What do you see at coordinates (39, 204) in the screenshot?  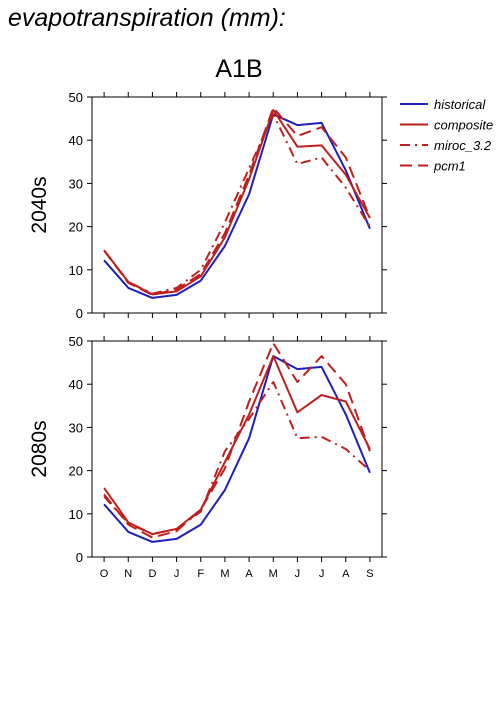 I see `panel-label: 2040s` at bounding box center [39, 204].